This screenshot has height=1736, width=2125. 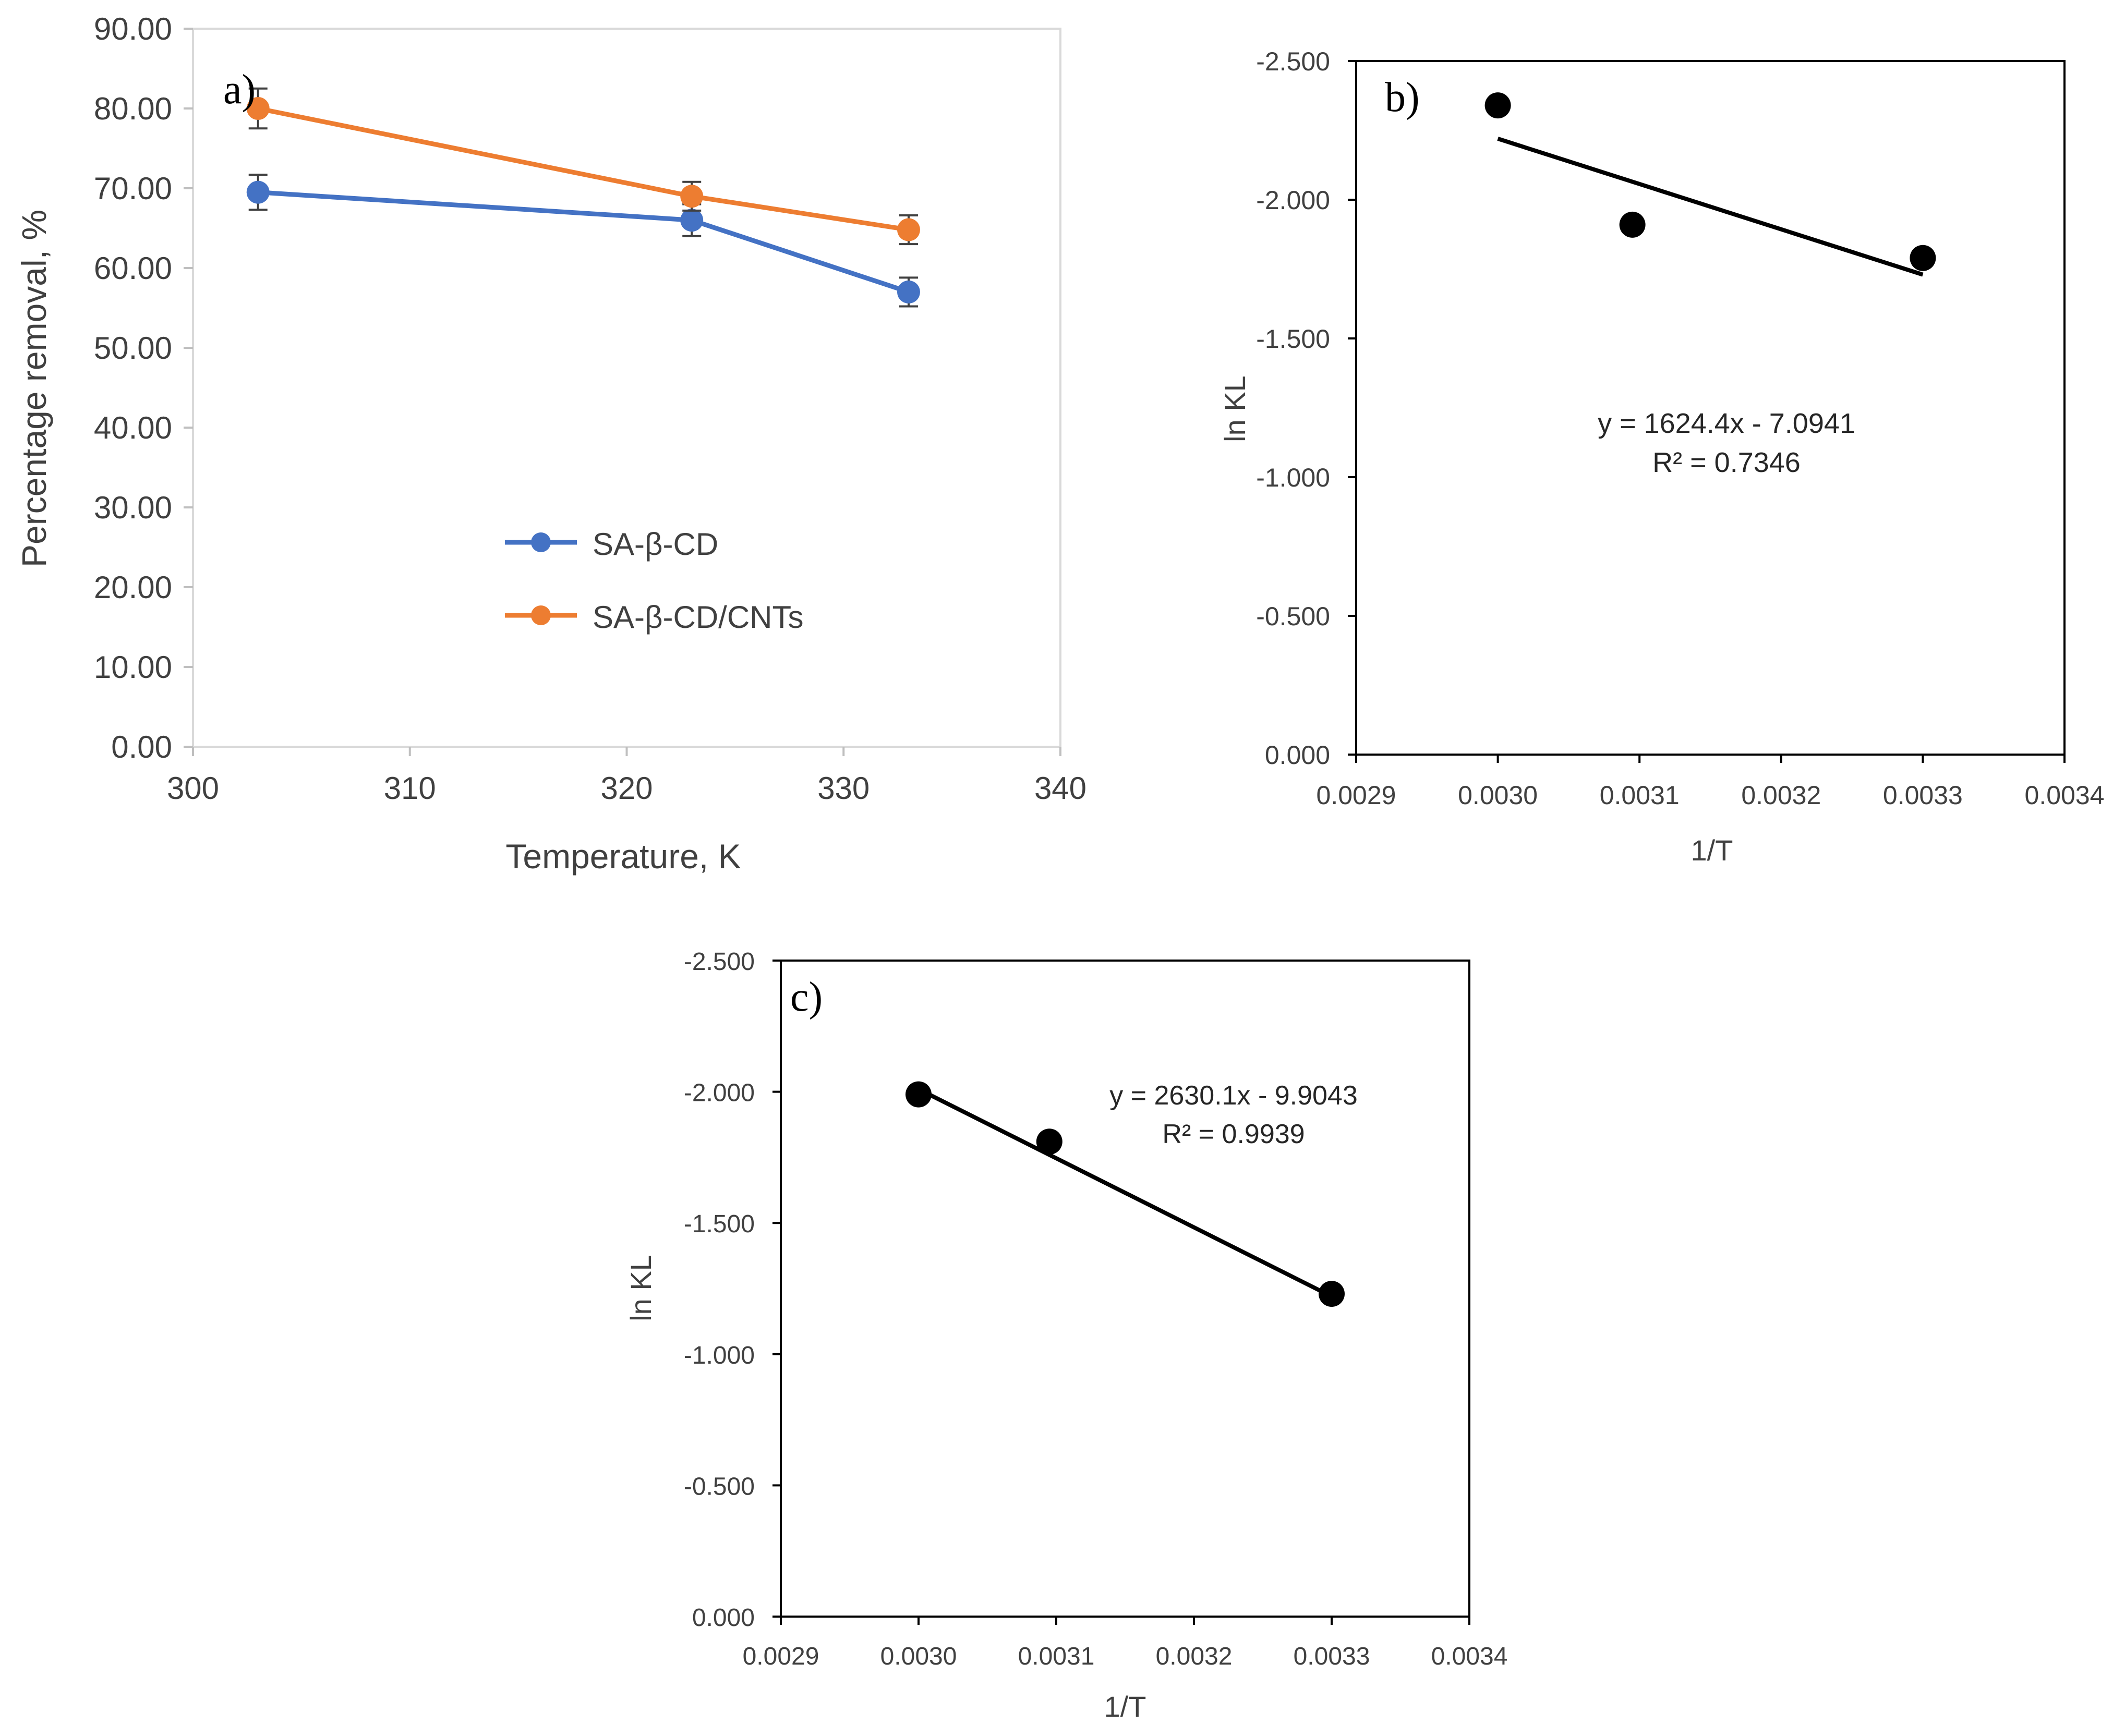 I want to click on panel-c-y-tick-label: -2.000, so click(x=720, y=1093).